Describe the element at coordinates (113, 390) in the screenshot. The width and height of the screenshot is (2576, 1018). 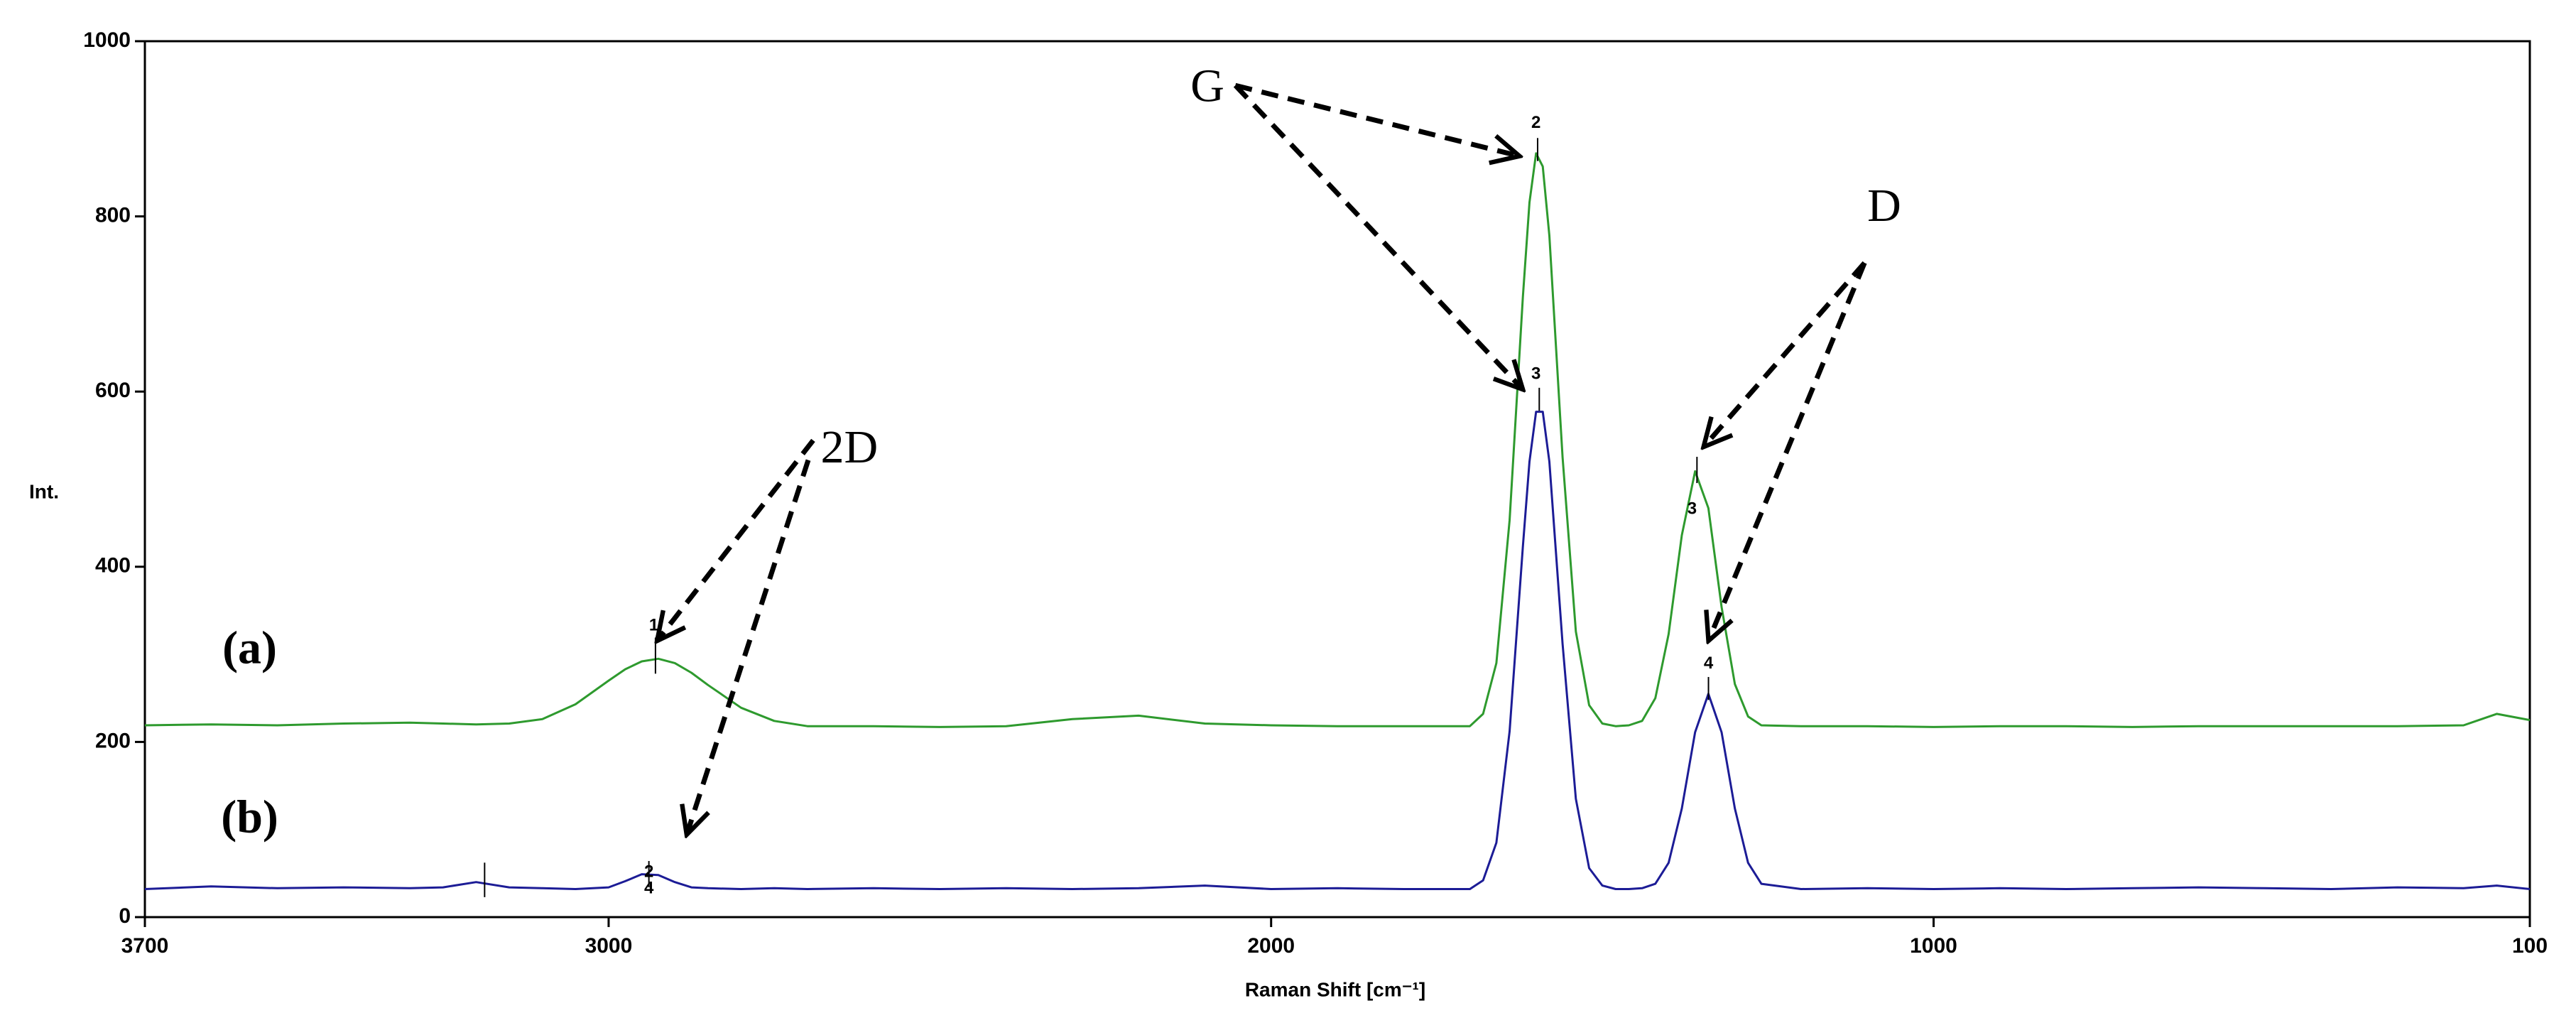
I see `y-tick-label: 600` at that location.